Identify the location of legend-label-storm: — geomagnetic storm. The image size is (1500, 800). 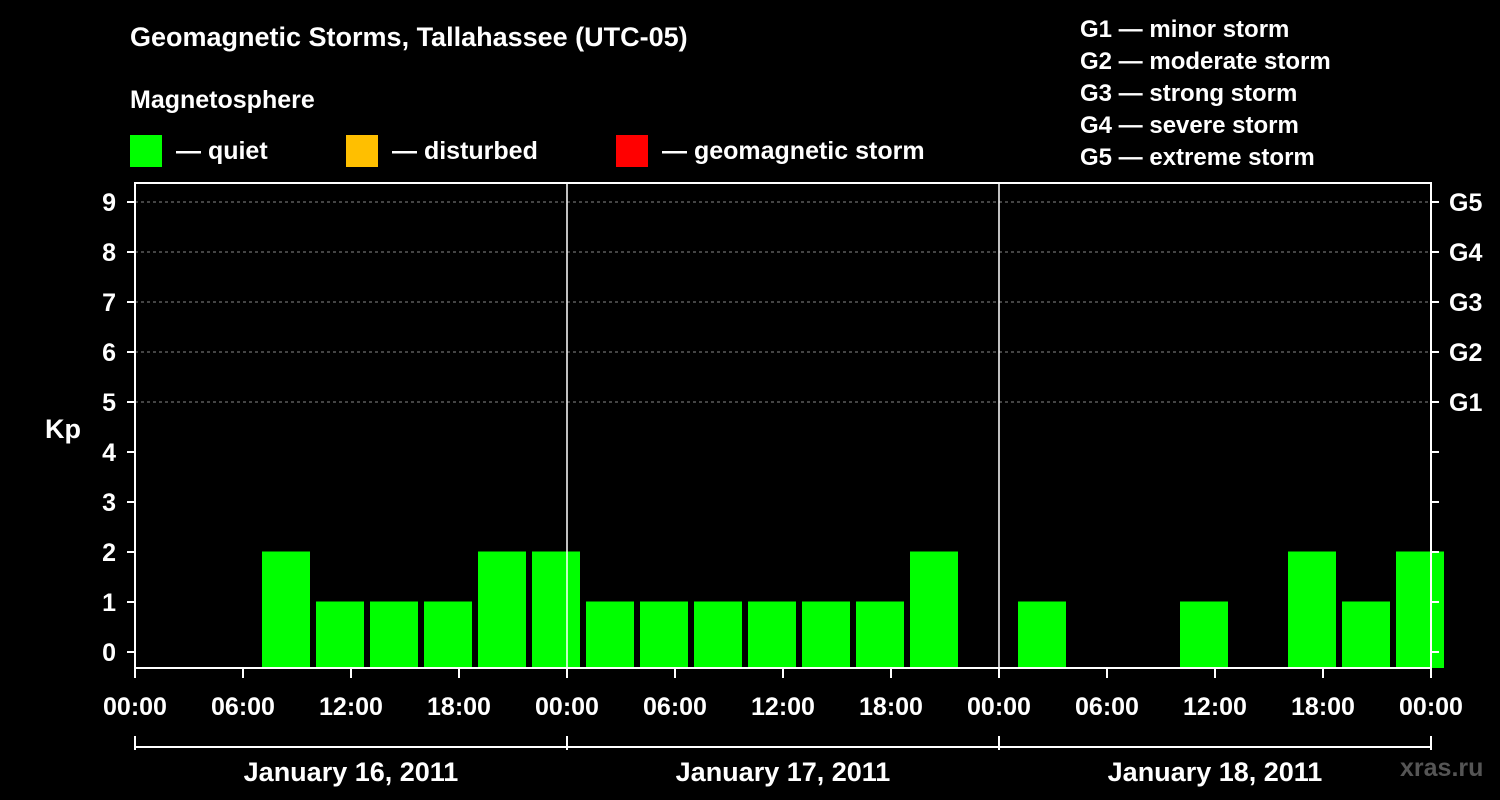
(793, 150).